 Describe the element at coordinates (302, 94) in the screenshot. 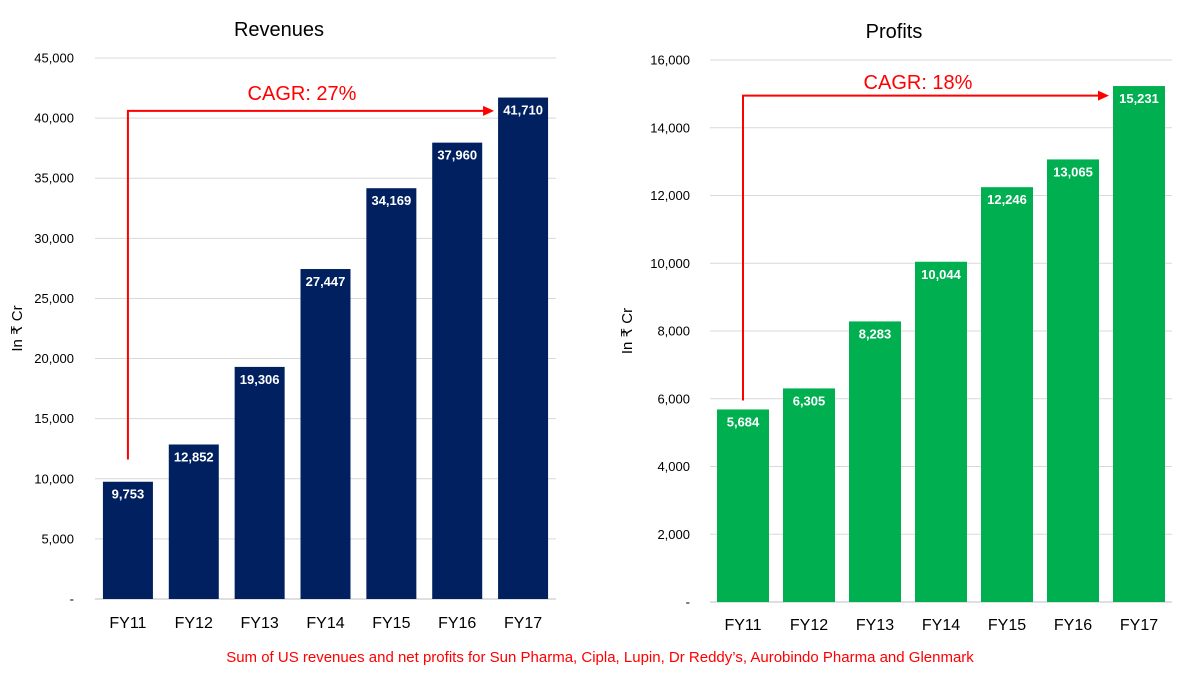

I see `revenues-cagr-label: CAGR: 27%` at that location.